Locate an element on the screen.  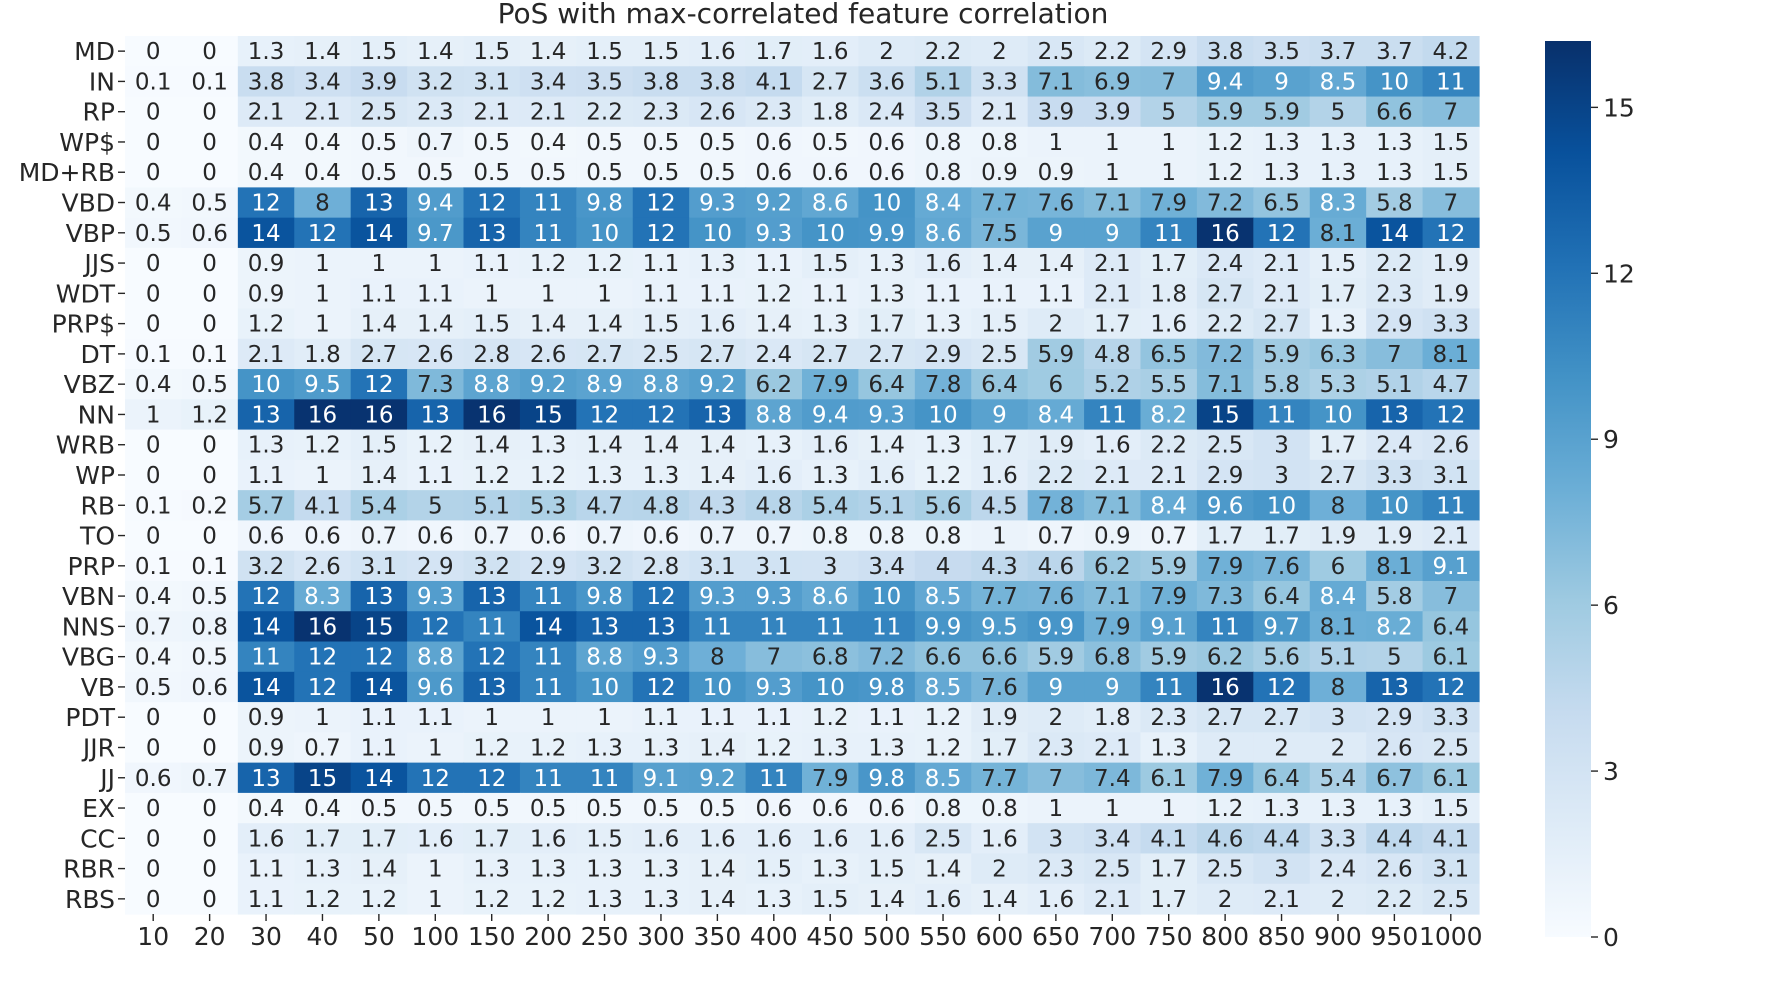
cell-value-label: 2 is located at coordinates (999, 870).